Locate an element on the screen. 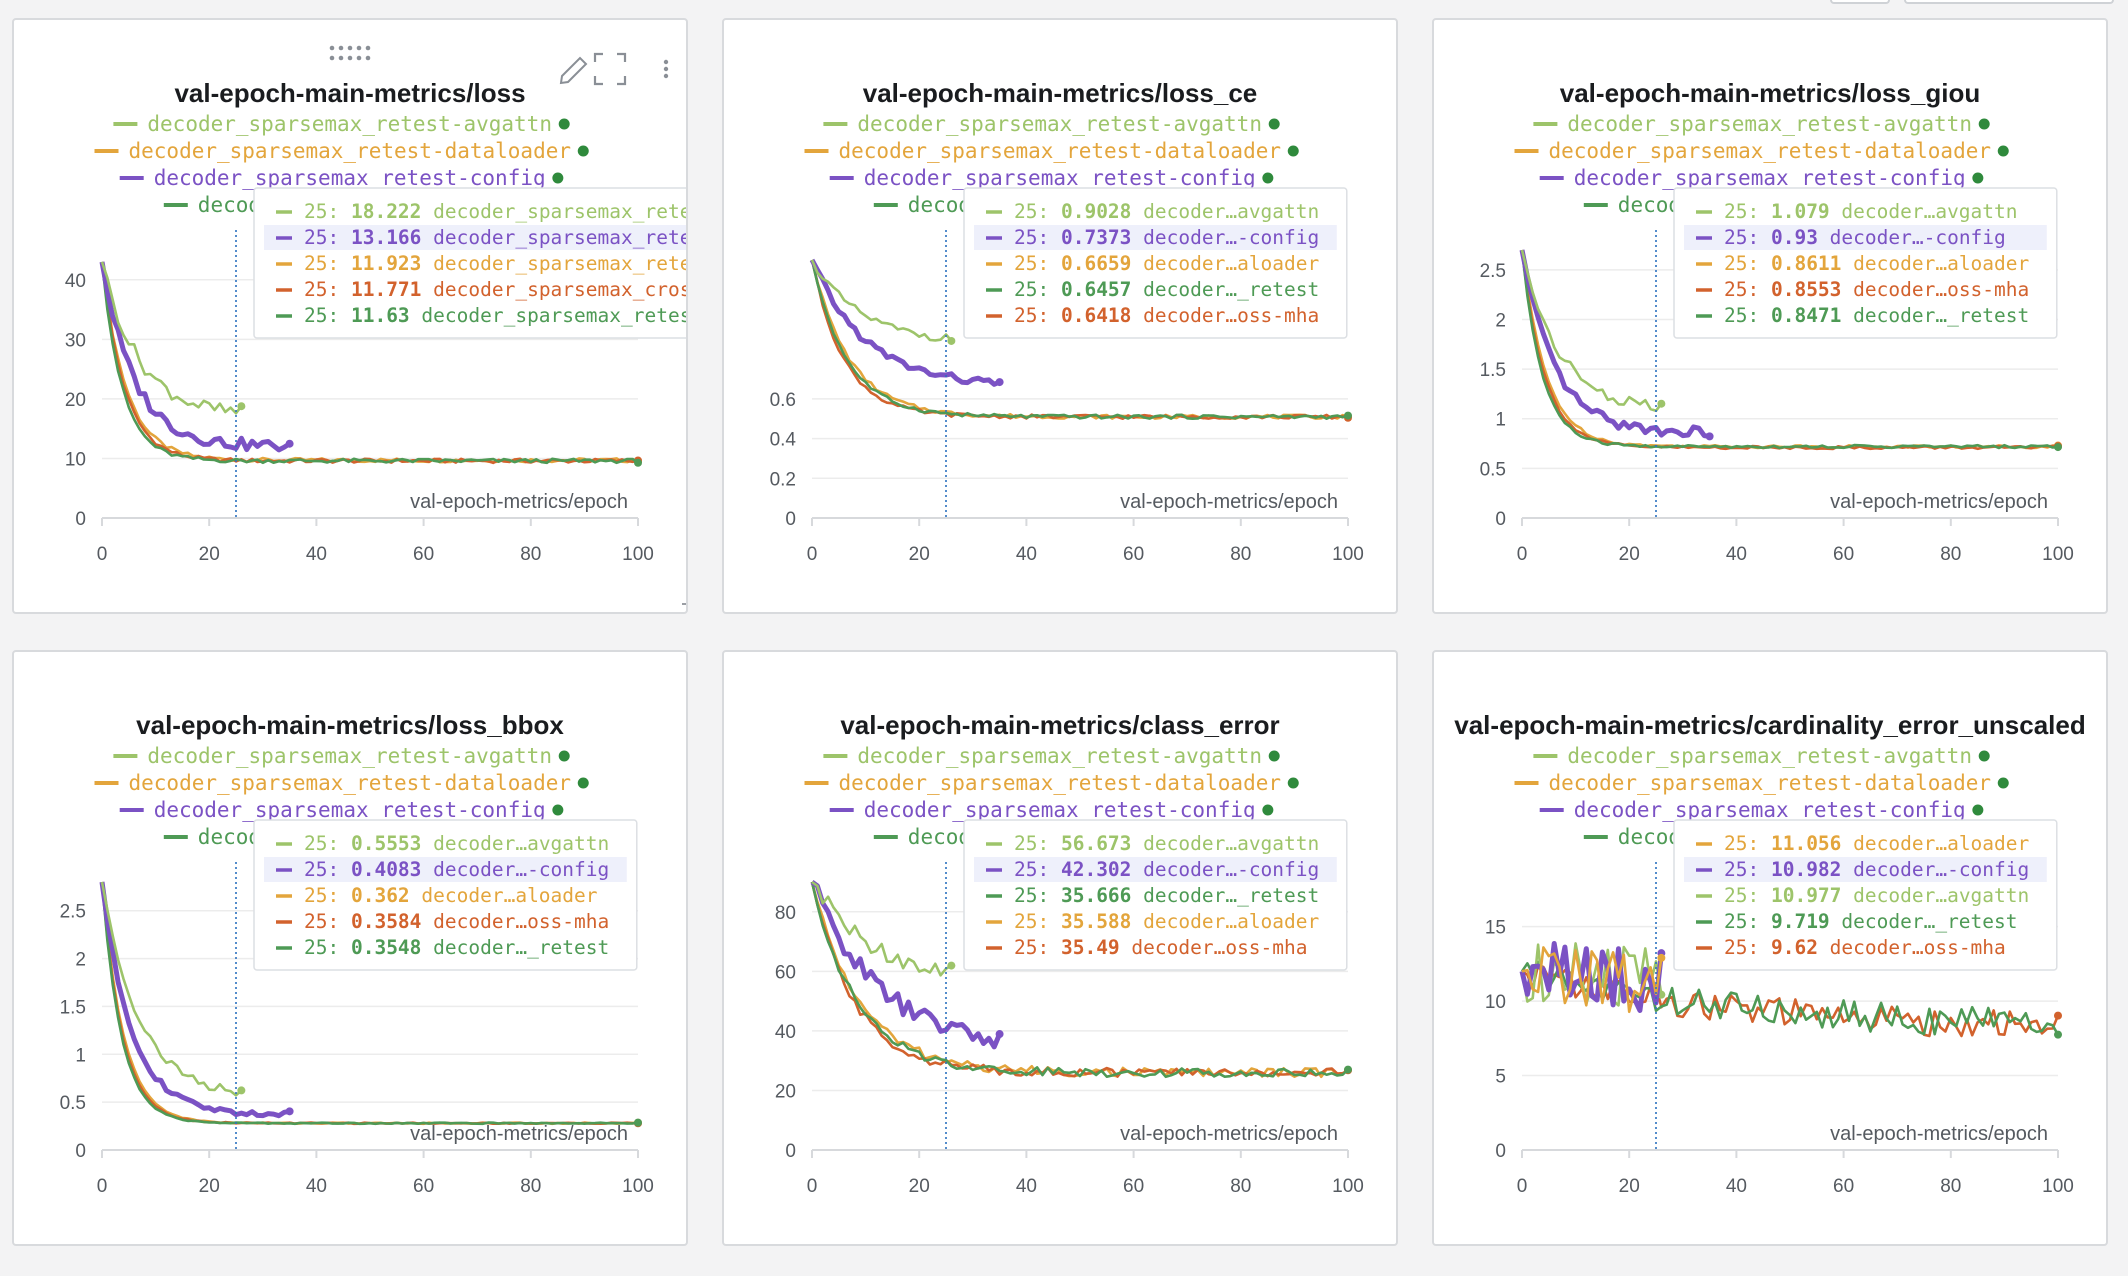 This screenshot has width=2128, height=1276. pencil-icon is located at coordinates (573, 70).